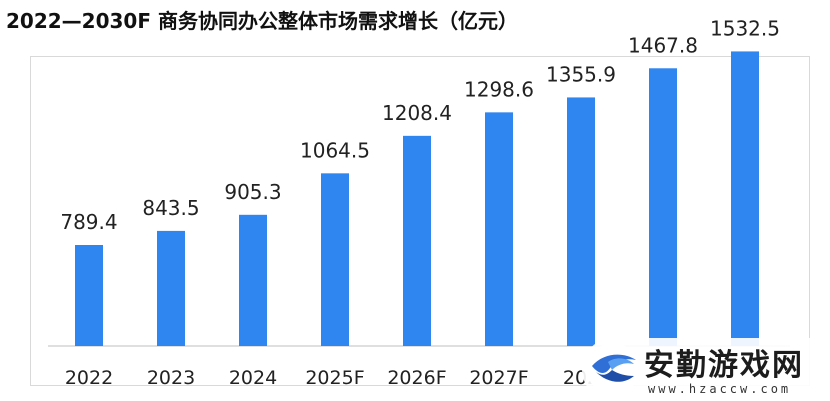  I want to click on watermark-url: www.hzaccw.com, so click(720, 389).